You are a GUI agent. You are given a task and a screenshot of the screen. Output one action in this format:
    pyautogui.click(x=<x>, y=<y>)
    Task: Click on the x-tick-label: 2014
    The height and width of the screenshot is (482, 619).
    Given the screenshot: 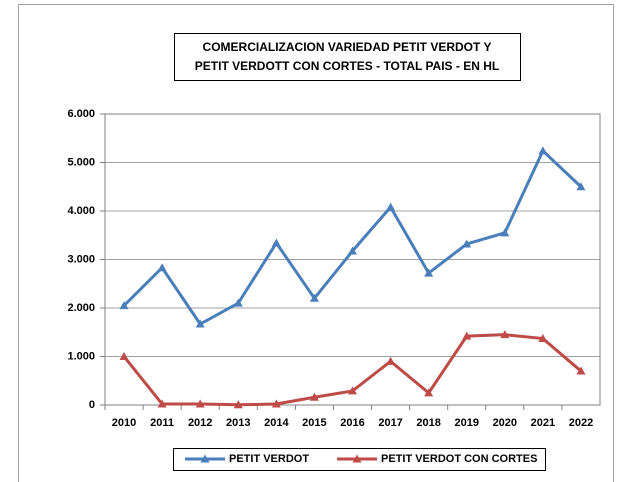 What is the action you would take?
    pyautogui.click(x=276, y=423)
    